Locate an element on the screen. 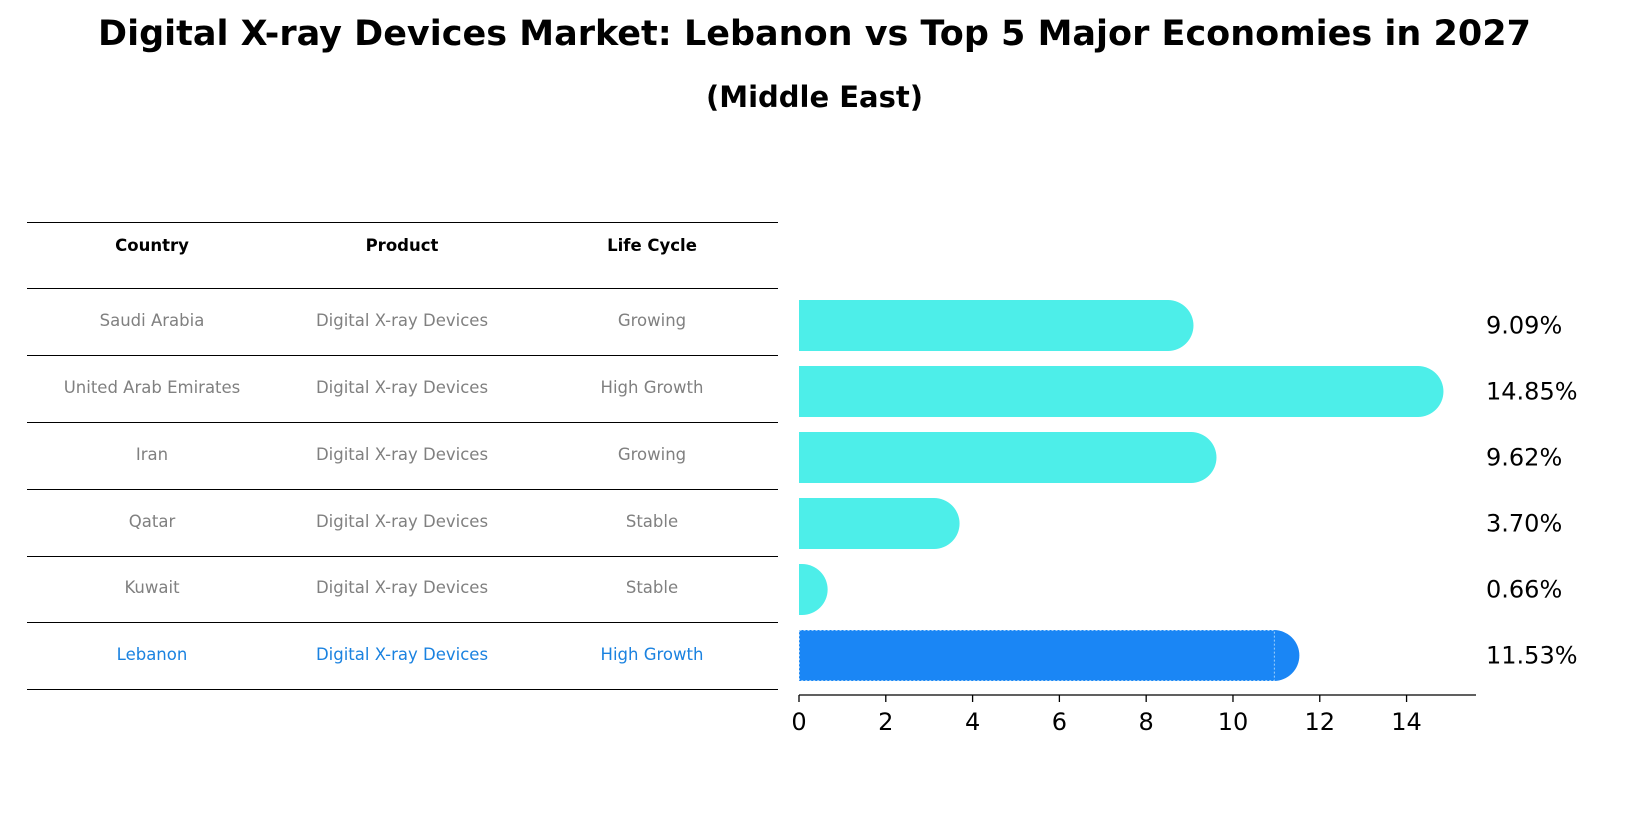  row-3-product: Digital X-ray Devices is located at coordinates (402, 454).